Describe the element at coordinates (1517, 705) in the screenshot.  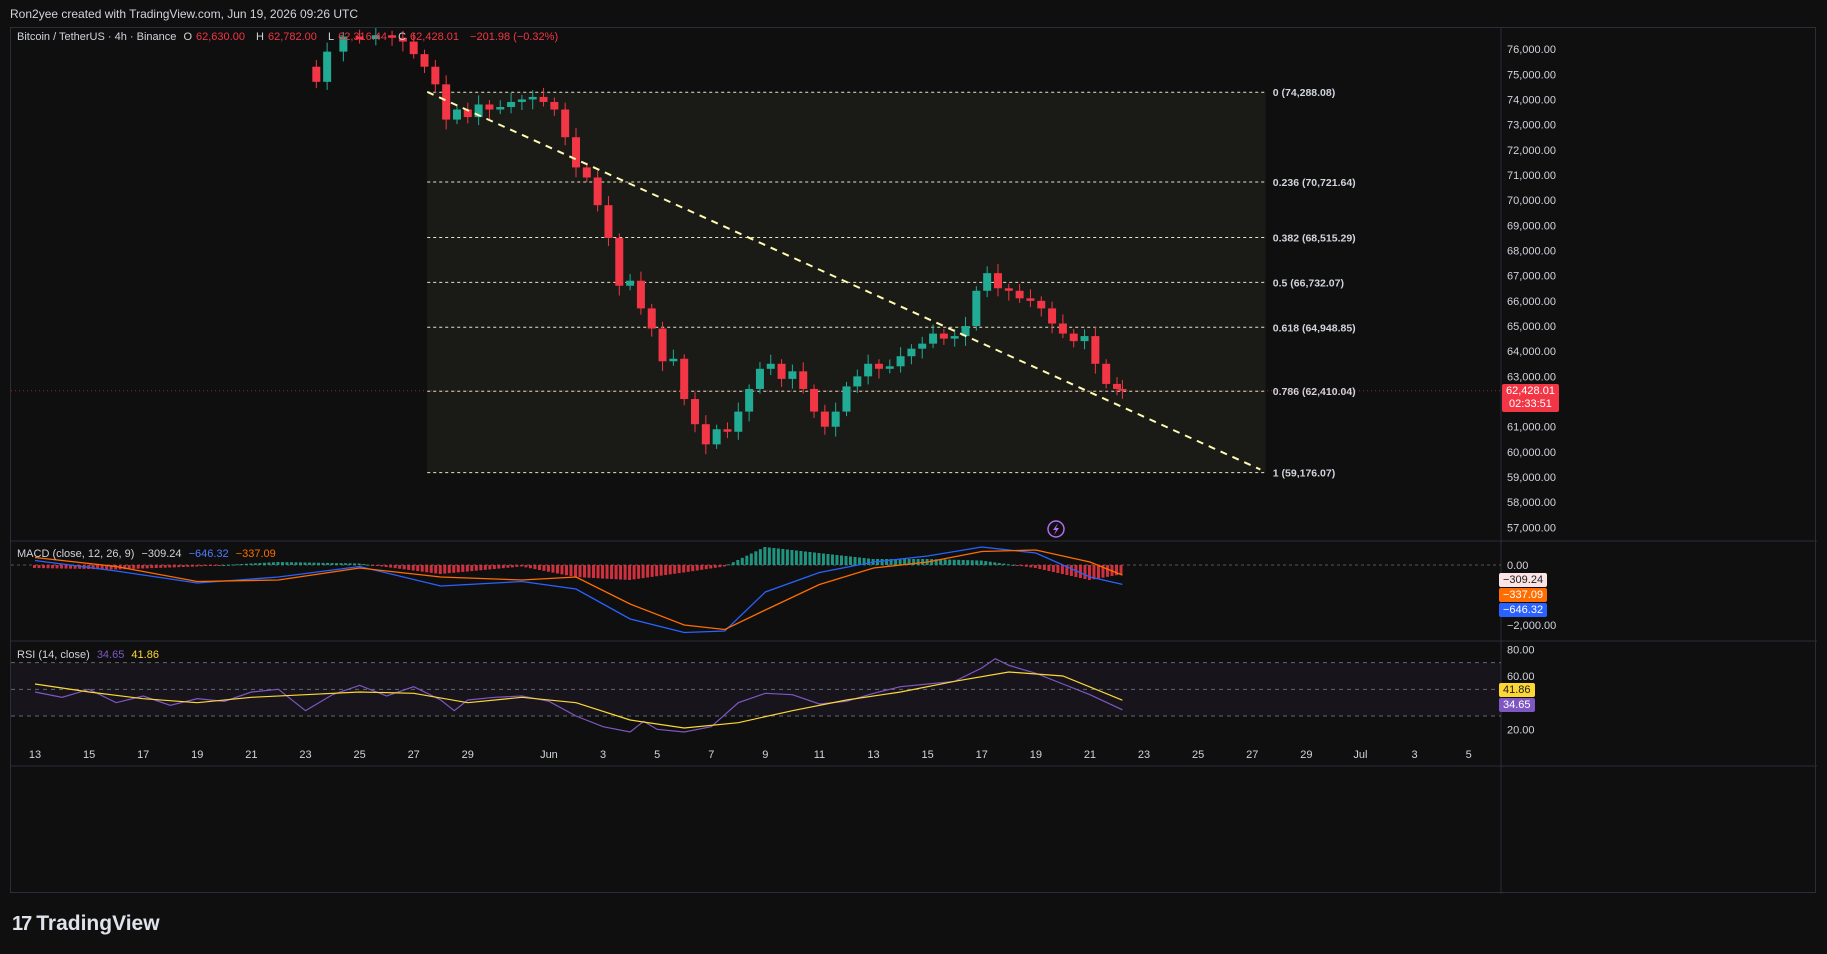
I see `rsi-tag: 34.65` at that location.